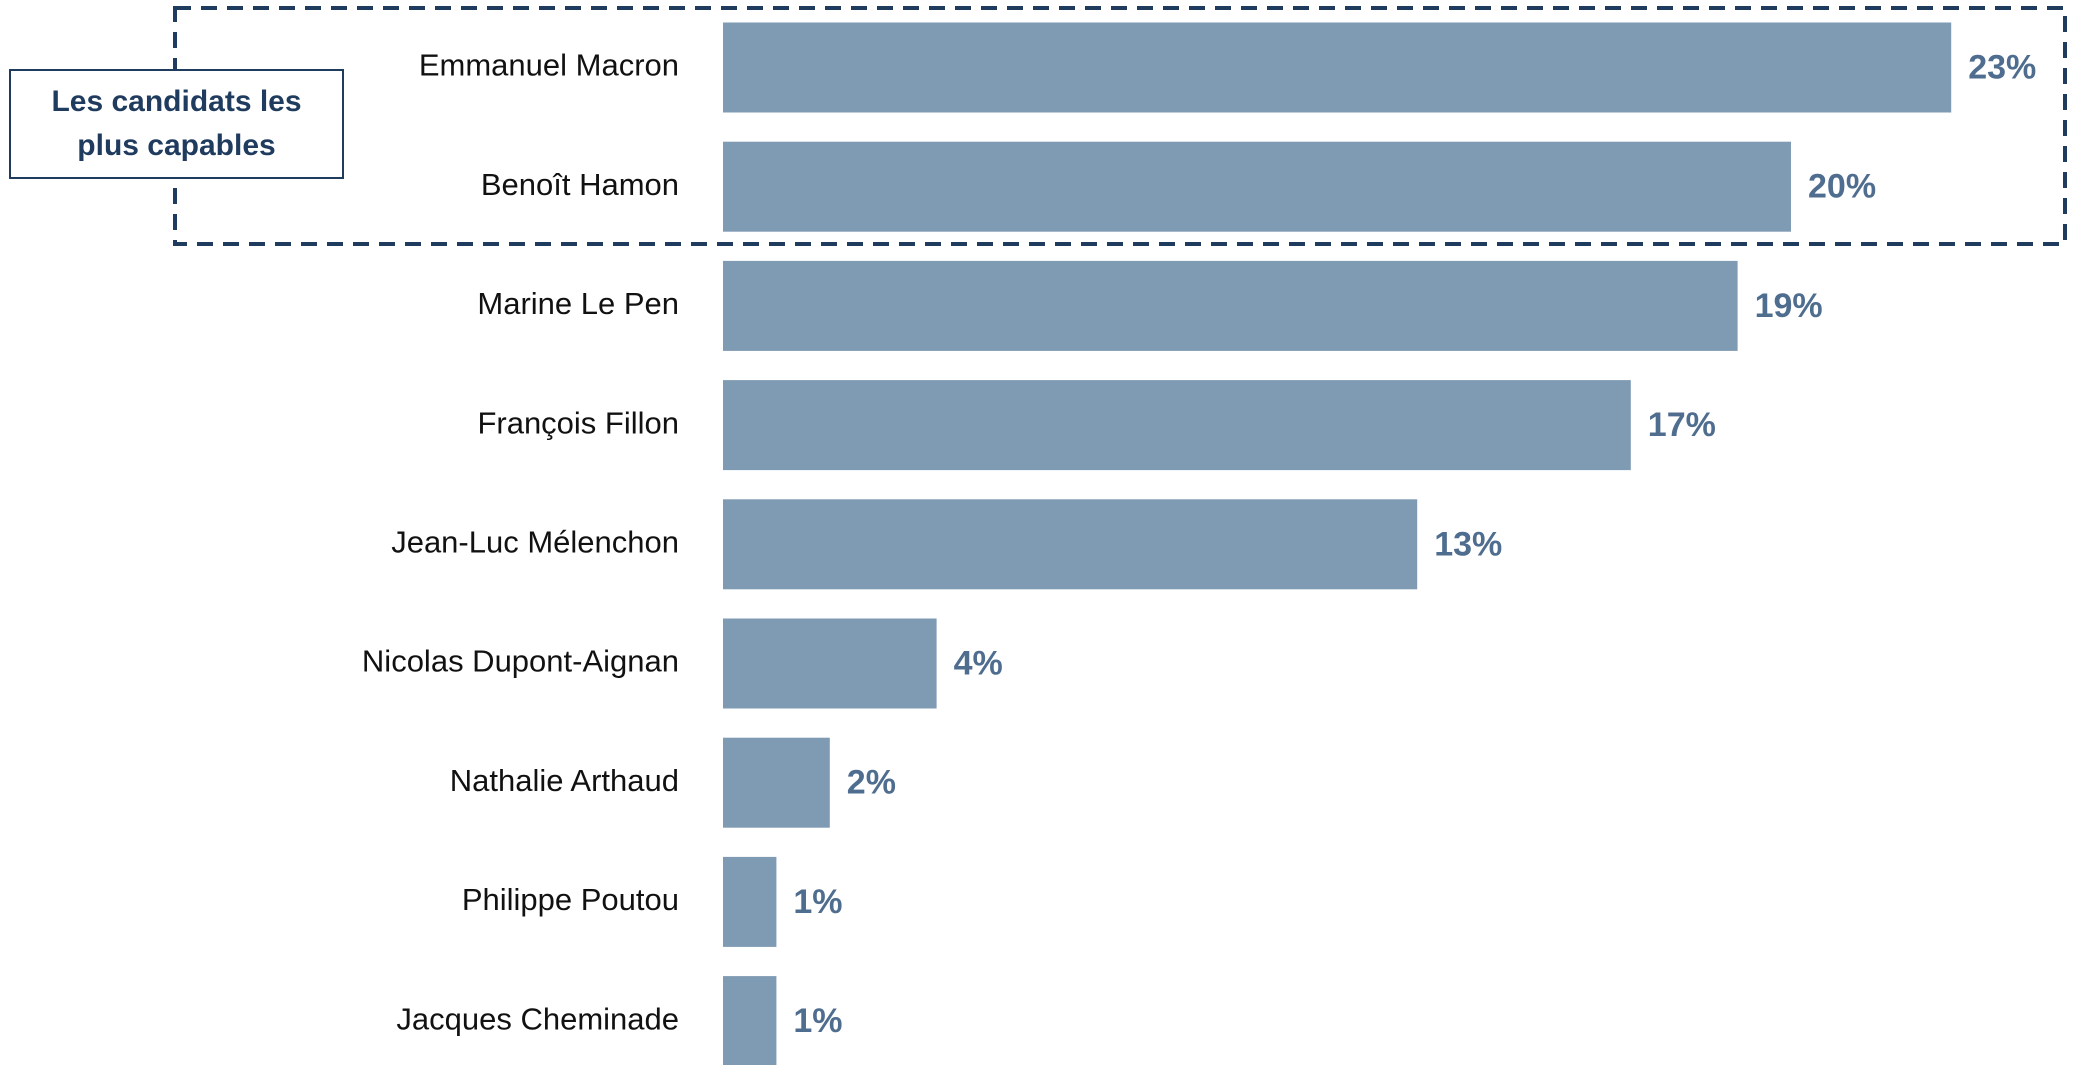  Describe the element at coordinates (1682, 425) in the screenshot. I see `value-label: 17%` at that location.